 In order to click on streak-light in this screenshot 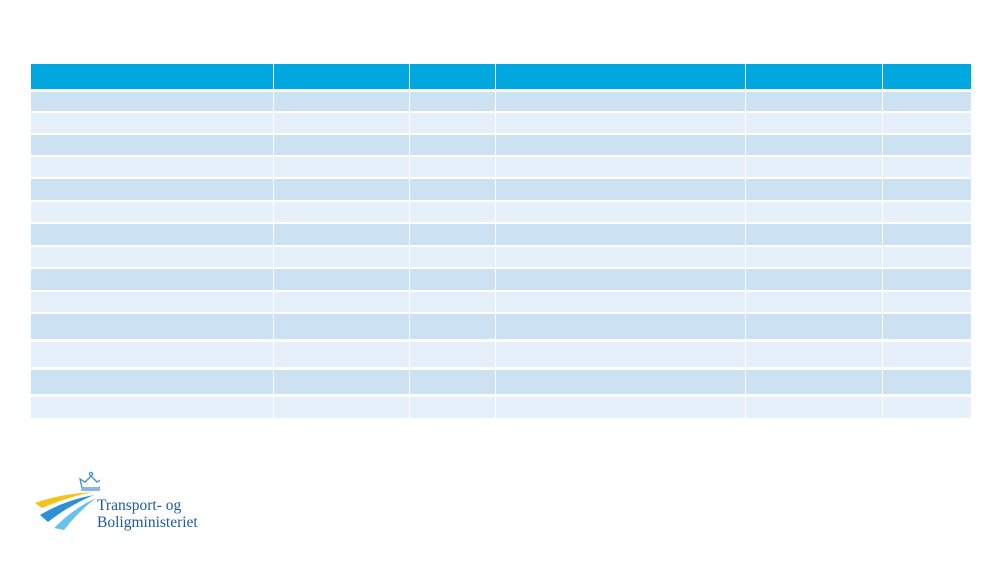, I will do `click(75, 514)`.